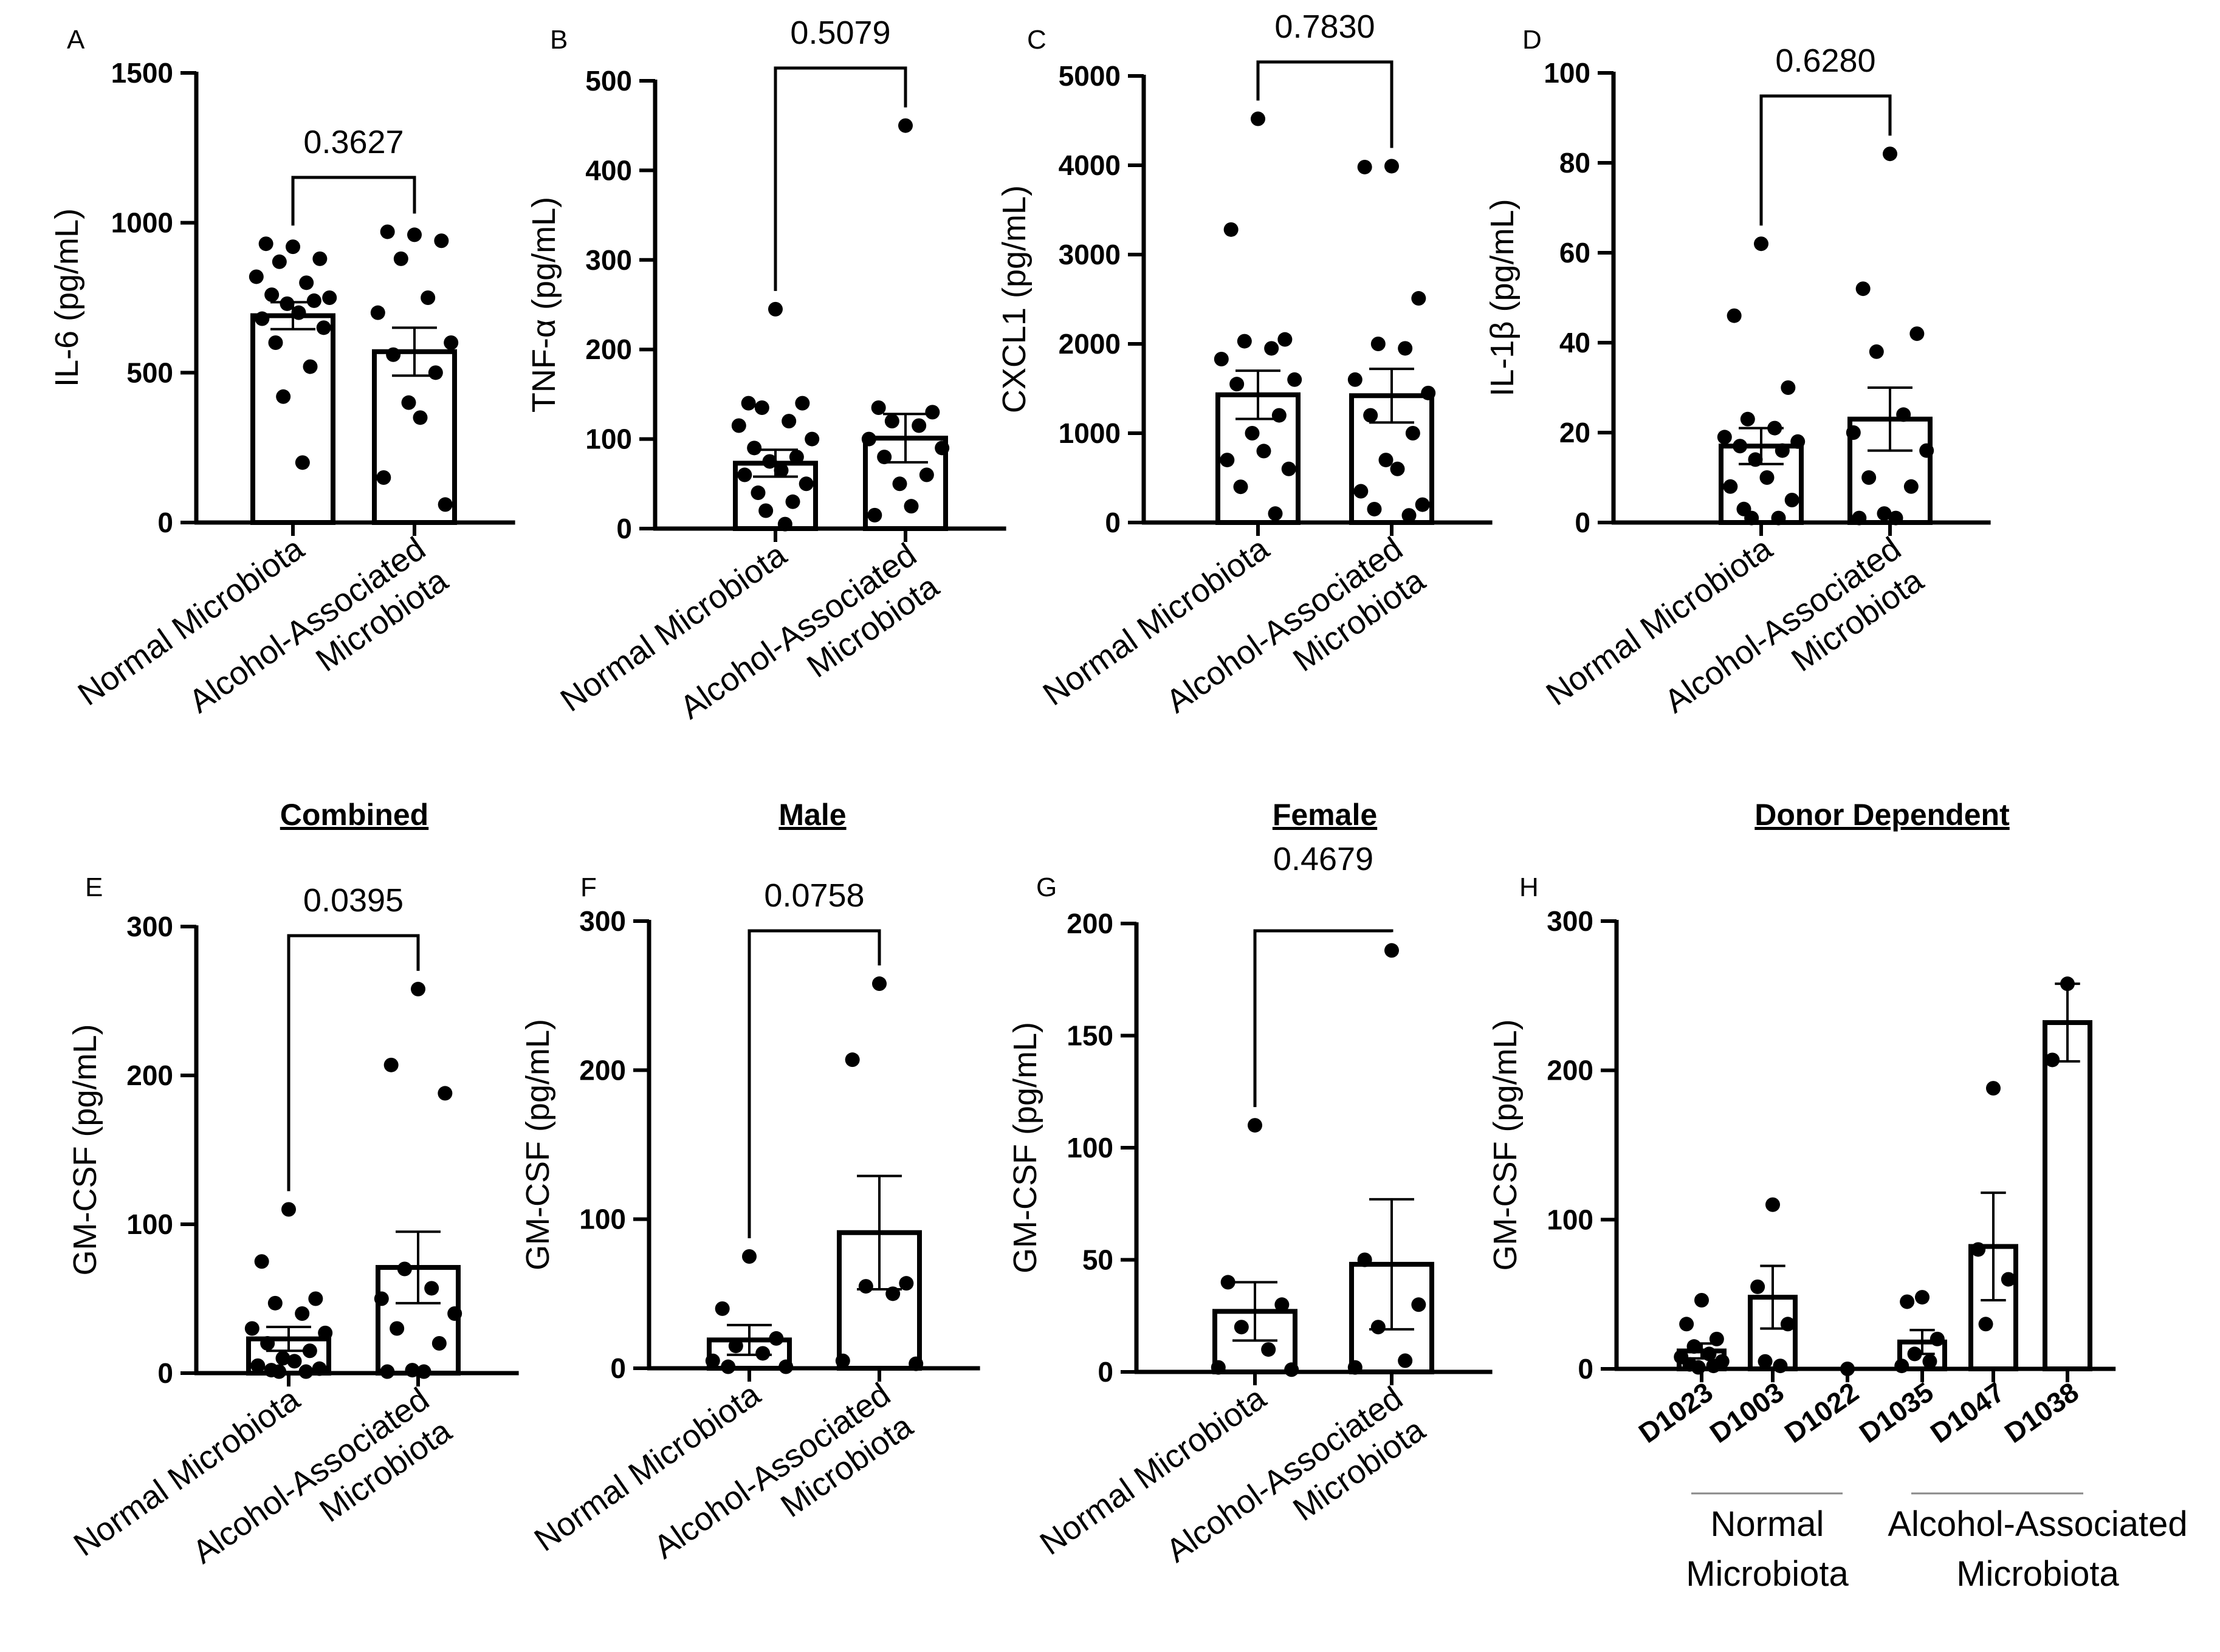 Image resolution: width=2220 pixels, height=1652 pixels. What do you see at coordinates (1676, 1412) in the screenshot?
I see `donor-label: D1023` at bounding box center [1676, 1412].